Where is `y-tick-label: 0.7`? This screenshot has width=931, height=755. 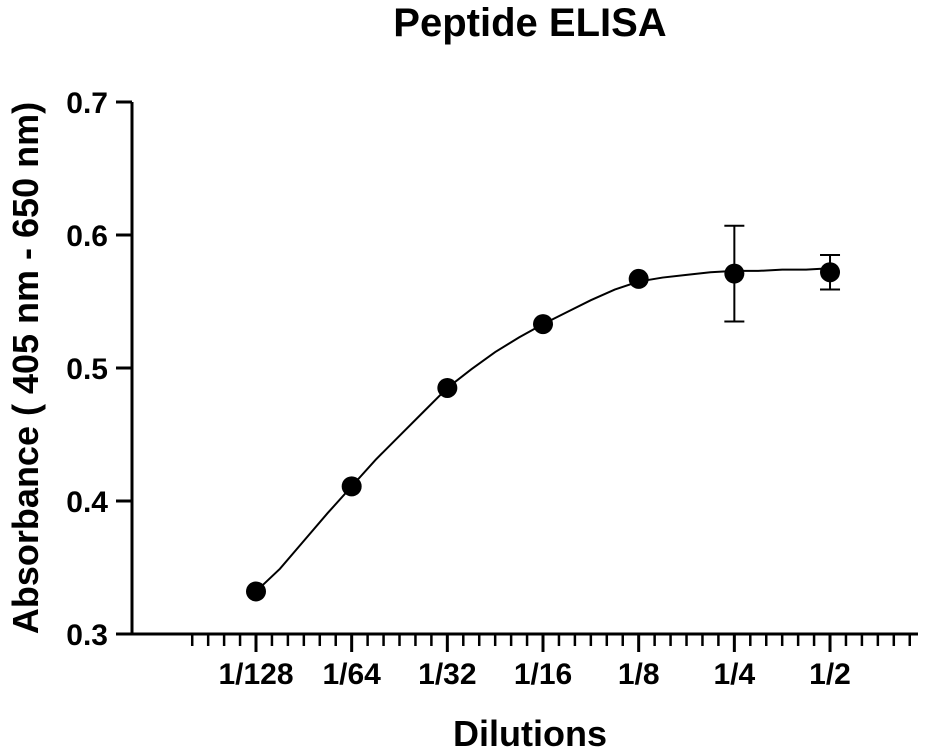
y-tick-label: 0.7 is located at coordinates (87, 103).